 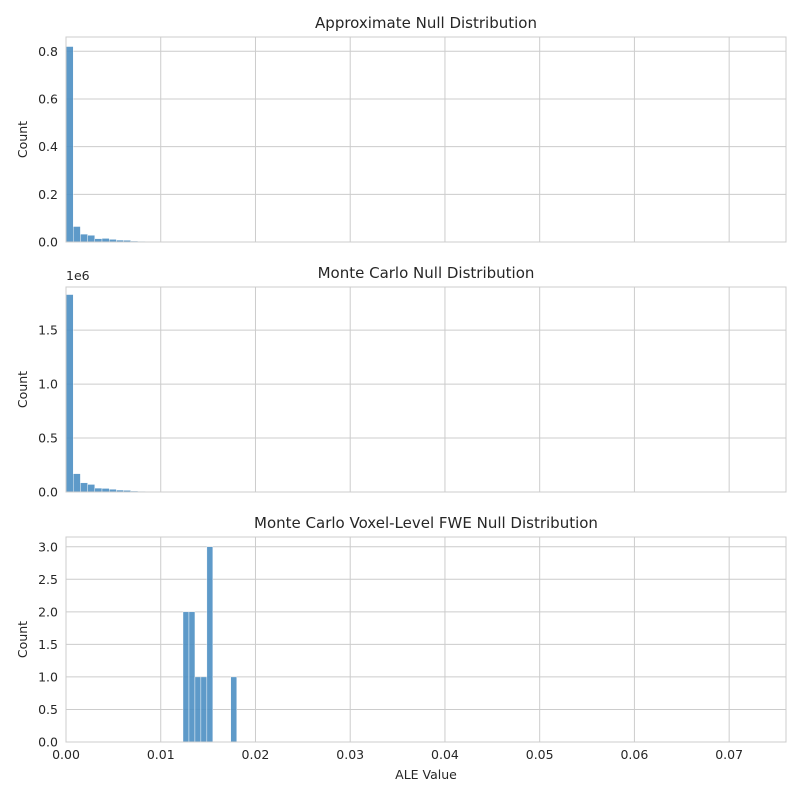 What do you see at coordinates (161, 754) in the screenshot?
I see `x-tick-label: 0.01` at bounding box center [161, 754].